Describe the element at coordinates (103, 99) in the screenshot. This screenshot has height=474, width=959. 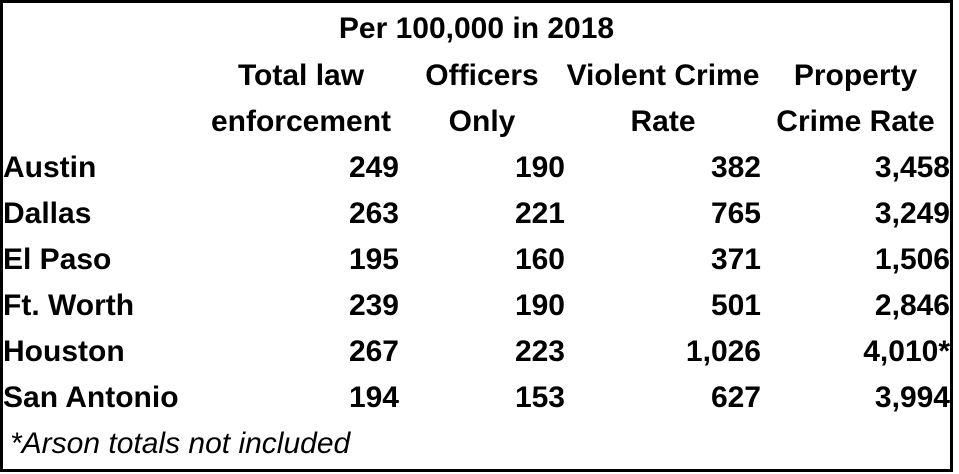
I see `header-city` at that location.